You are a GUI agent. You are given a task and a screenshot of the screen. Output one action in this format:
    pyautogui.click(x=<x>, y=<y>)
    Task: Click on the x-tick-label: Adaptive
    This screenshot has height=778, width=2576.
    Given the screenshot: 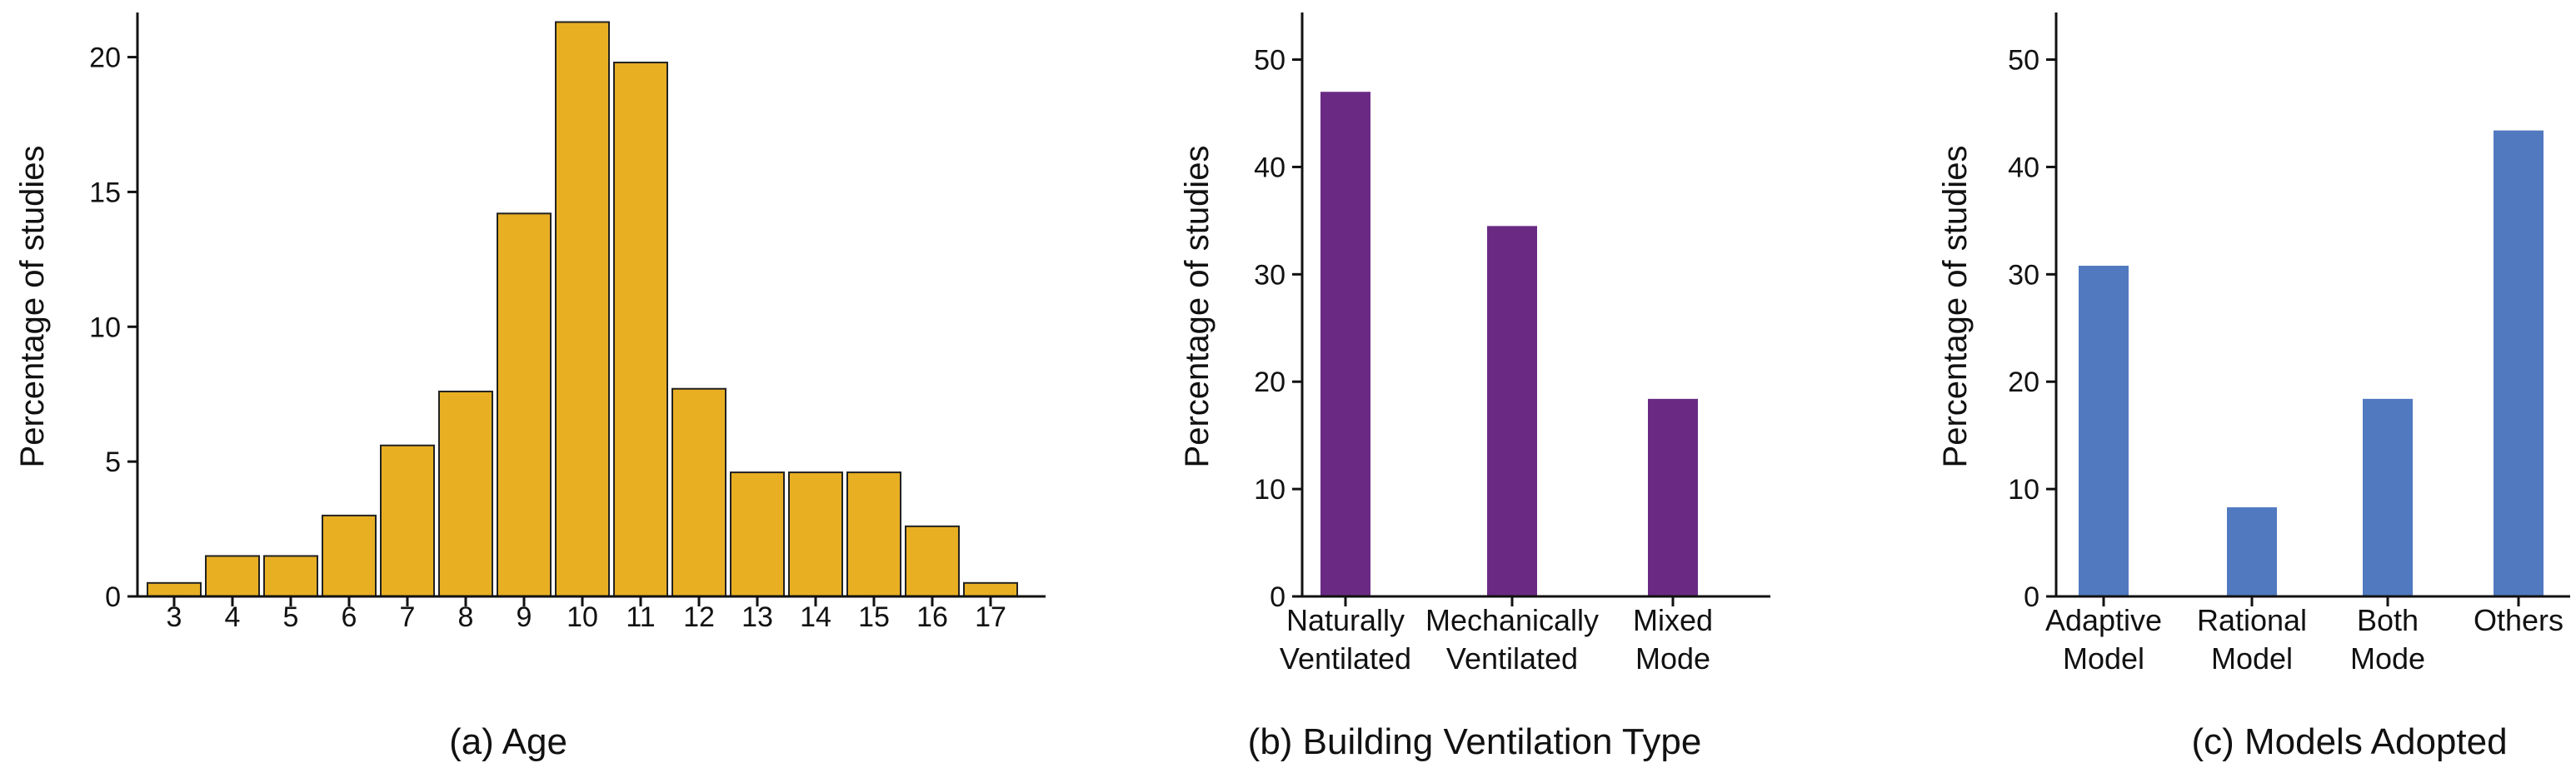 What is the action you would take?
    pyautogui.click(x=2103, y=620)
    